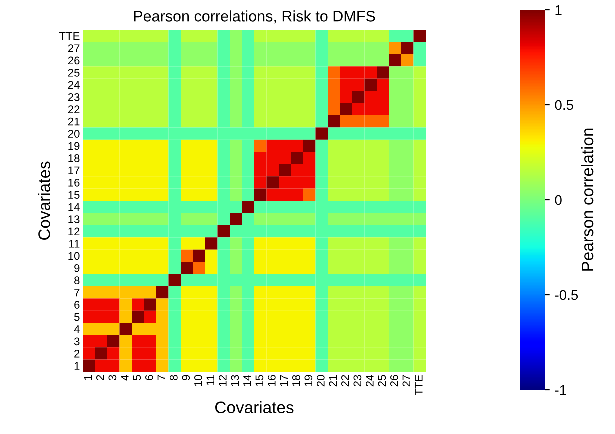 The image size is (615, 434). Describe the element at coordinates (587, 199) in the screenshot. I see `color-bar-title: Pearson correlation` at that location.